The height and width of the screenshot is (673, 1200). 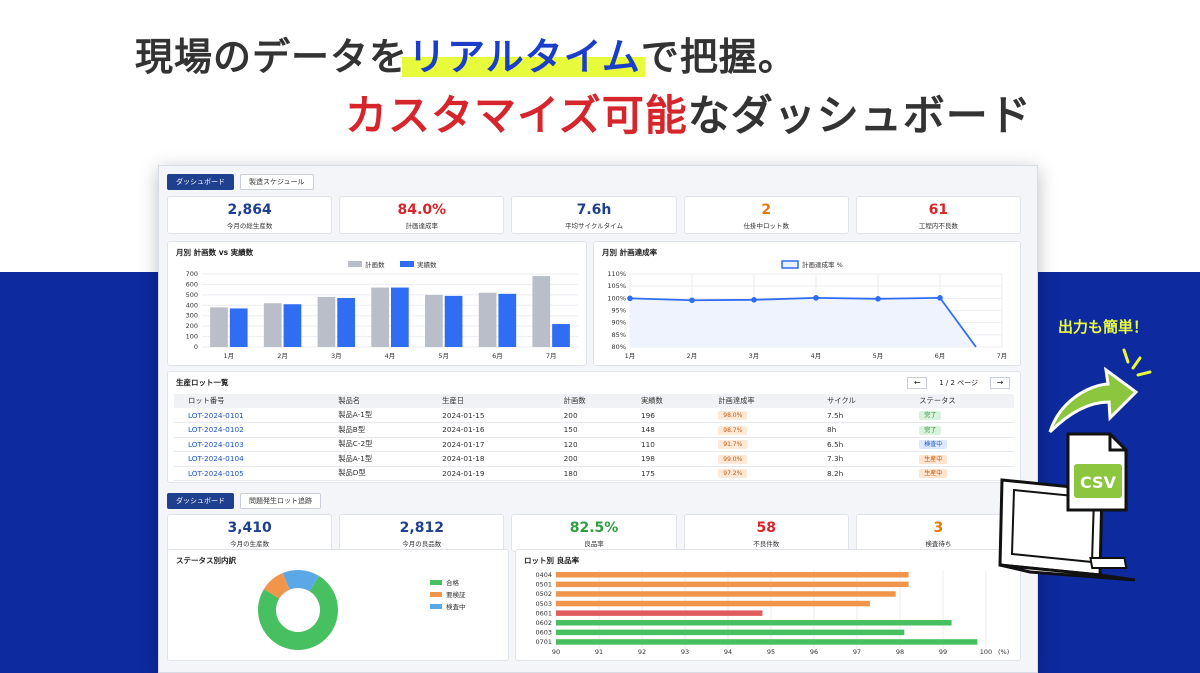 What do you see at coordinates (277, 182) in the screenshot?
I see `tab-production-schedule: 製造スケジュール` at bounding box center [277, 182].